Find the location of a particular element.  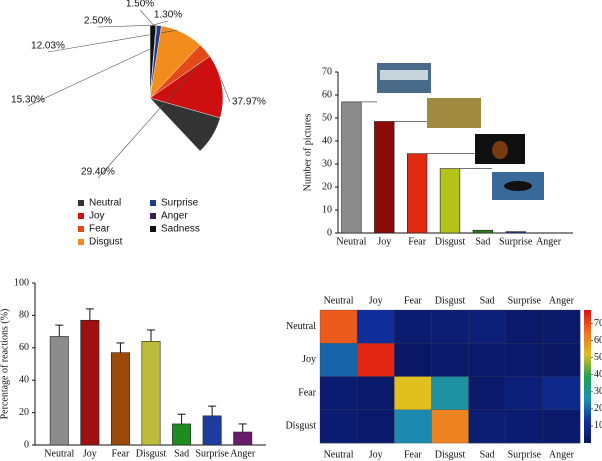

picture-cloud is located at coordinates (404, 75).